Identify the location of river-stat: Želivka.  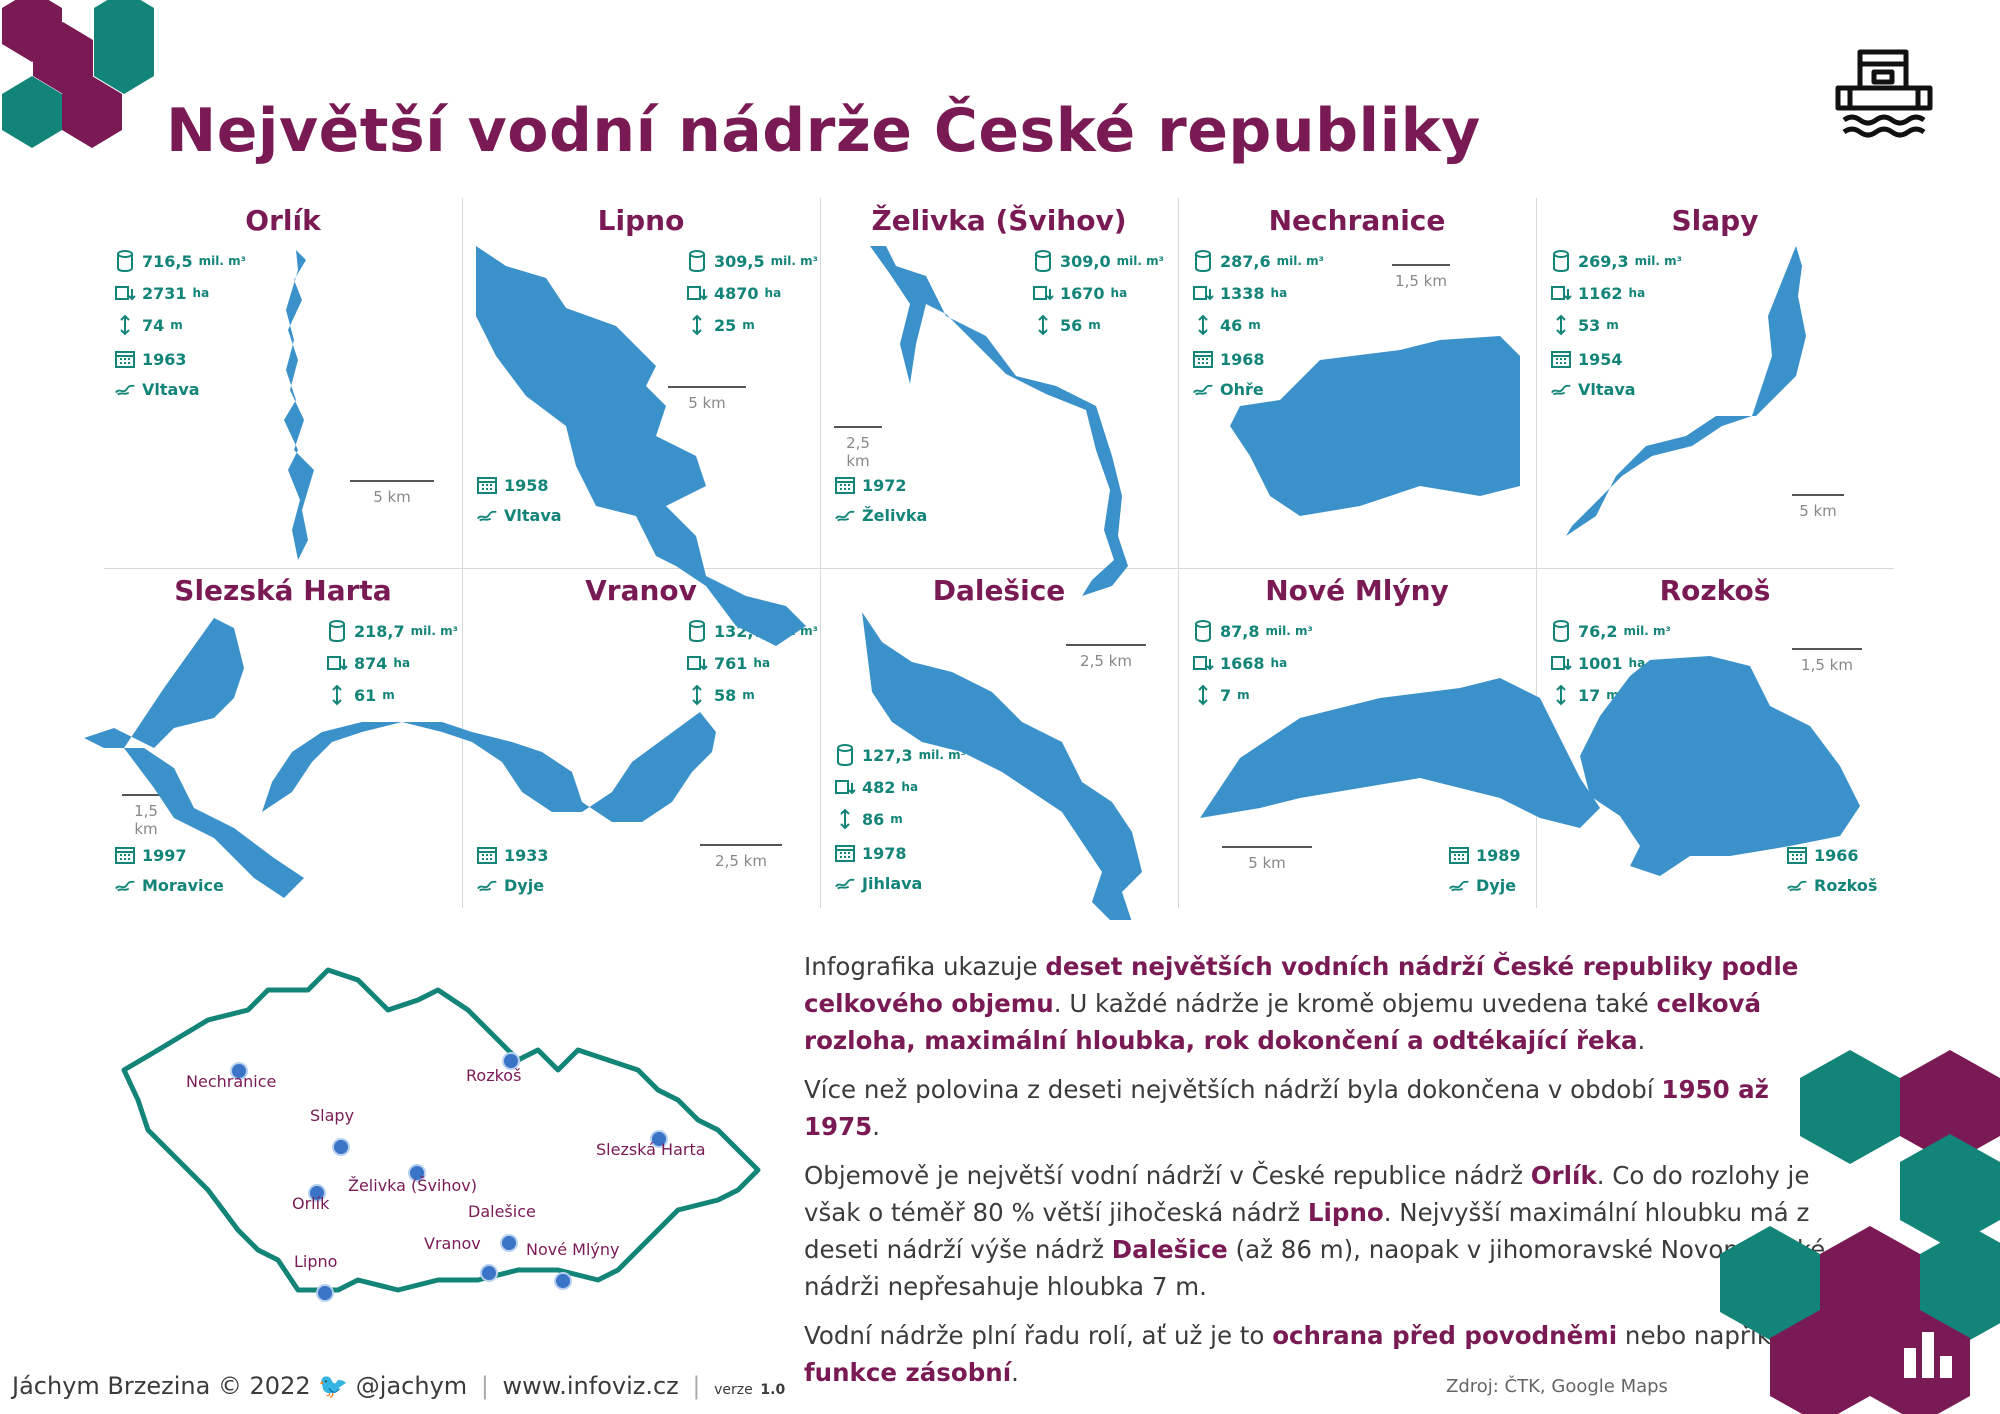
(880, 515).